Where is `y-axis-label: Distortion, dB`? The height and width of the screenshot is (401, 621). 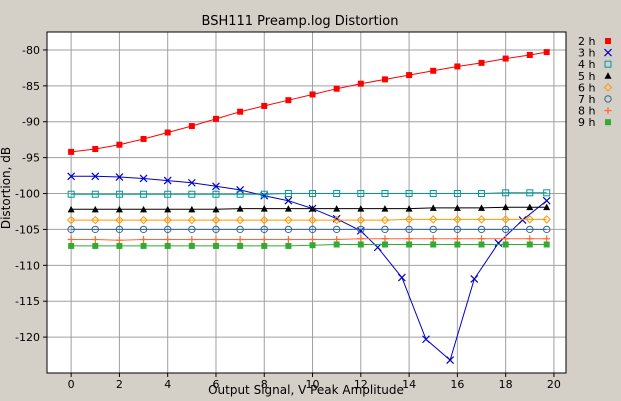 y-axis-label: Distortion, dB is located at coordinates (6, 188).